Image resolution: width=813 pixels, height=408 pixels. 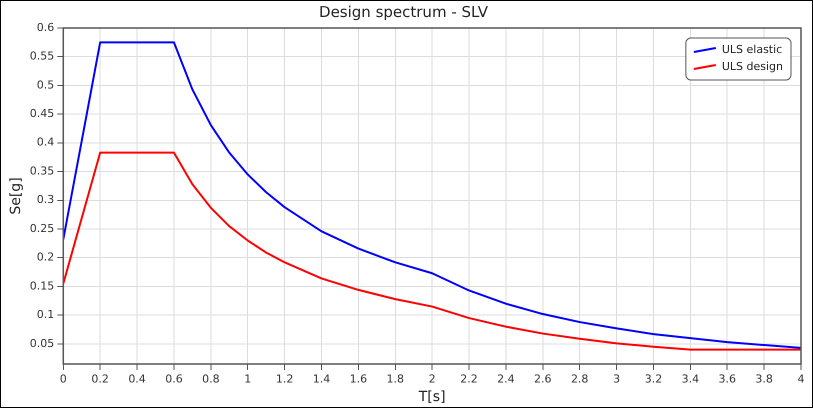 I want to click on y-tick-label: 0.4, so click(x=45, y=142).